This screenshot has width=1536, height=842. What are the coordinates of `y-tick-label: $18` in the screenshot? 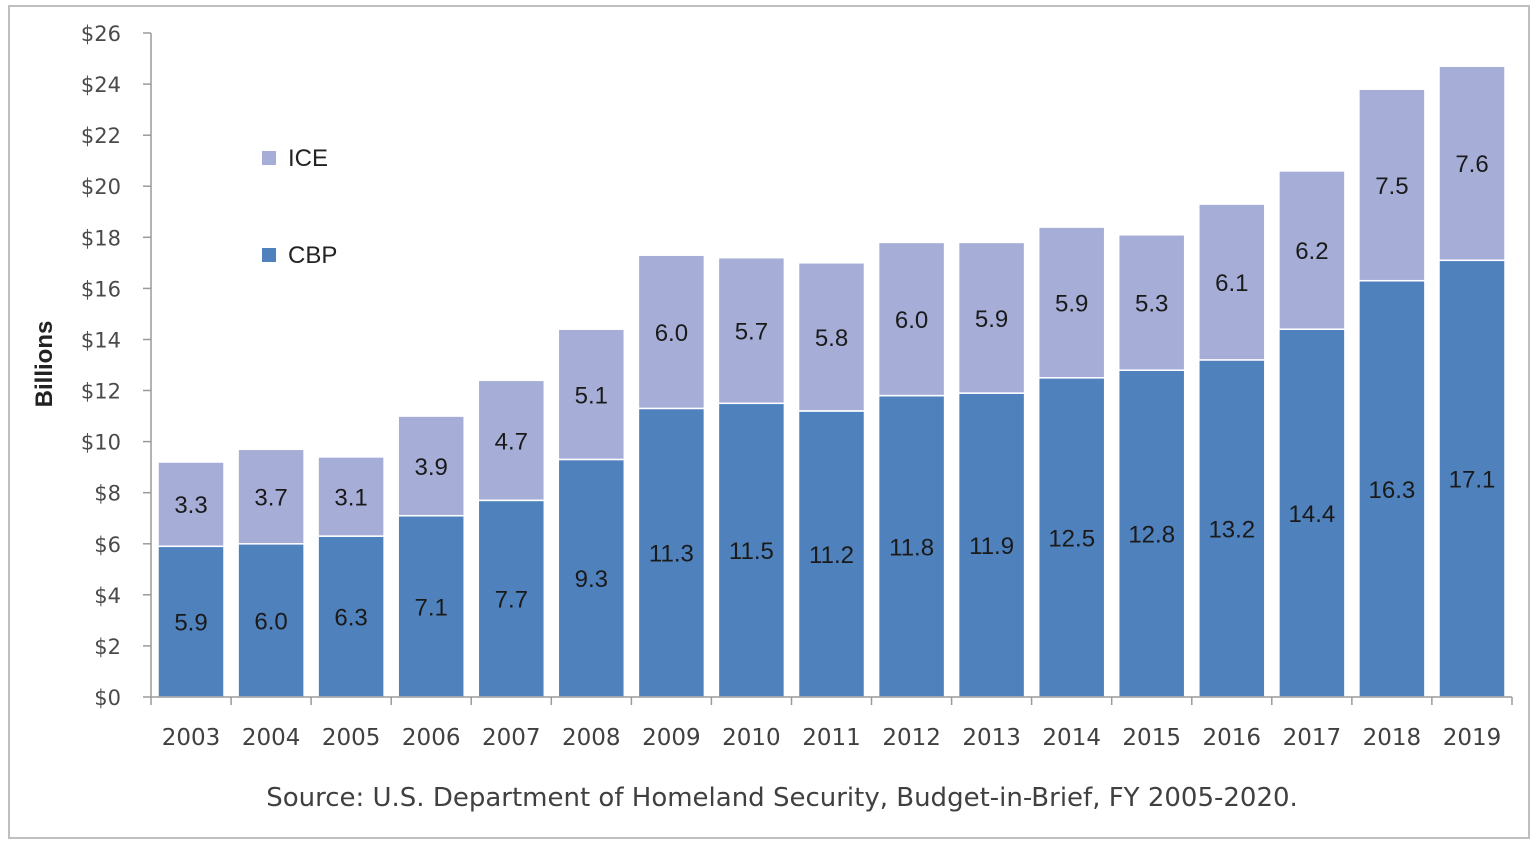 It's located at (101, 238).